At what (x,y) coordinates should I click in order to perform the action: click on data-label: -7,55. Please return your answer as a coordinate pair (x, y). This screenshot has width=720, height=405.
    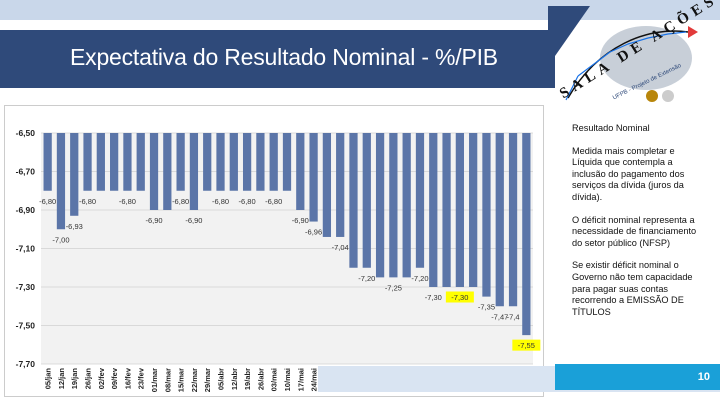
    Looking at the image, I should click on (526, 345).